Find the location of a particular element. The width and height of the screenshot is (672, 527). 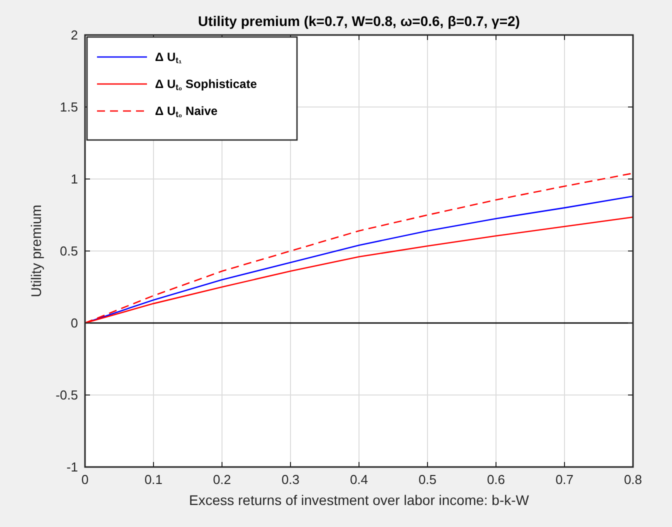

y-tick-label: 0 is located at coordinates (74, 323).